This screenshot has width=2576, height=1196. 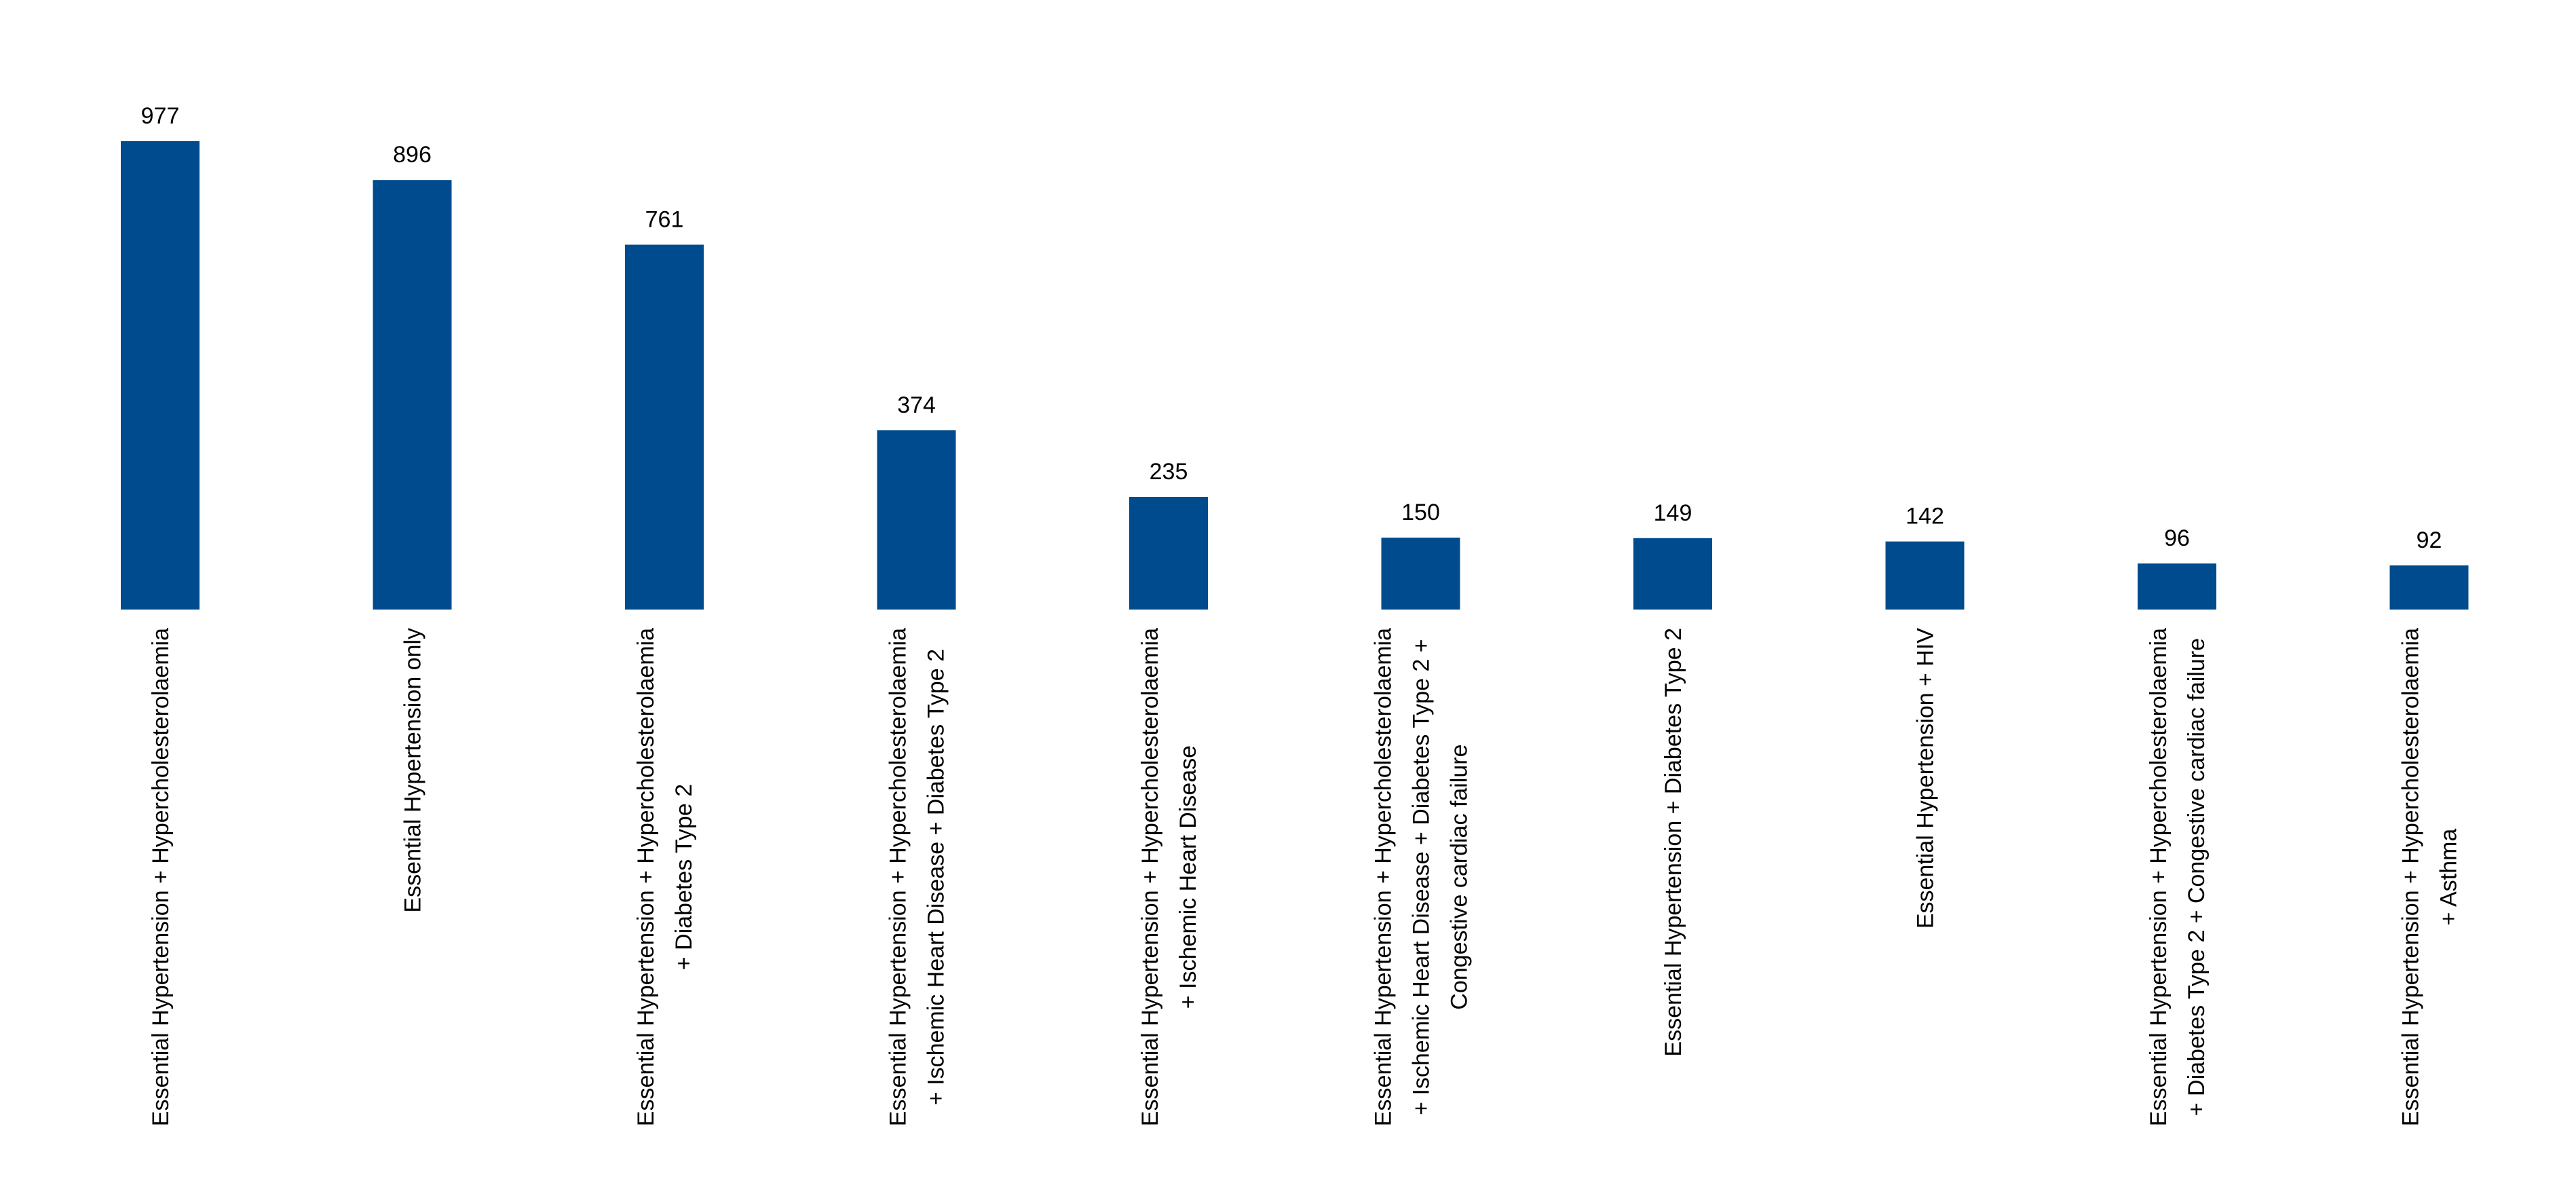 I want to click on category-label-line: Essential Hypertension + Diabetes Type 2, so click(x=1674, y=843).